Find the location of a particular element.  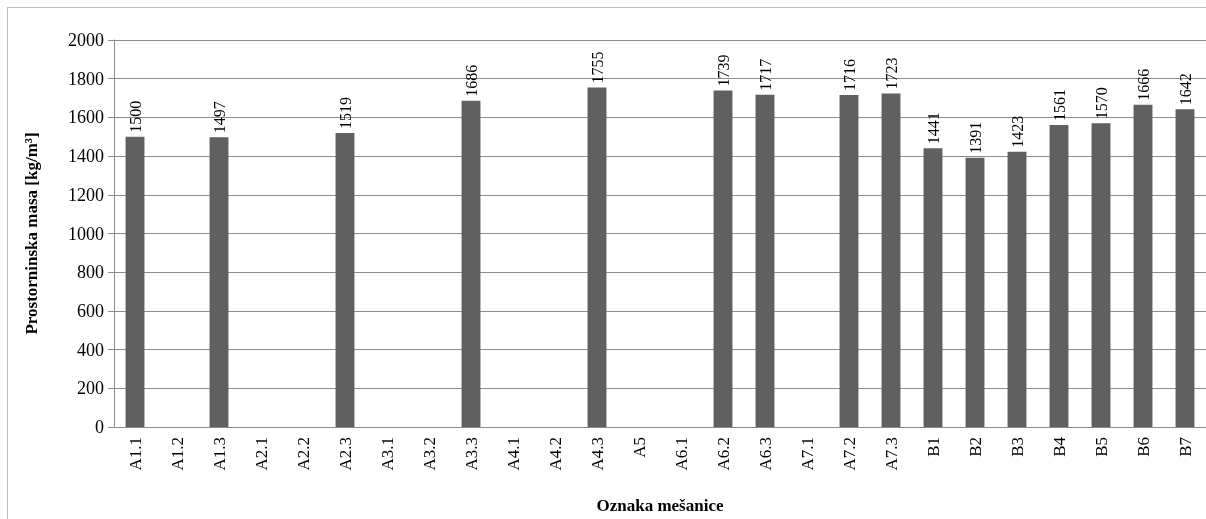

y-tick-label: 2000 is located at coordinates (86, 40).